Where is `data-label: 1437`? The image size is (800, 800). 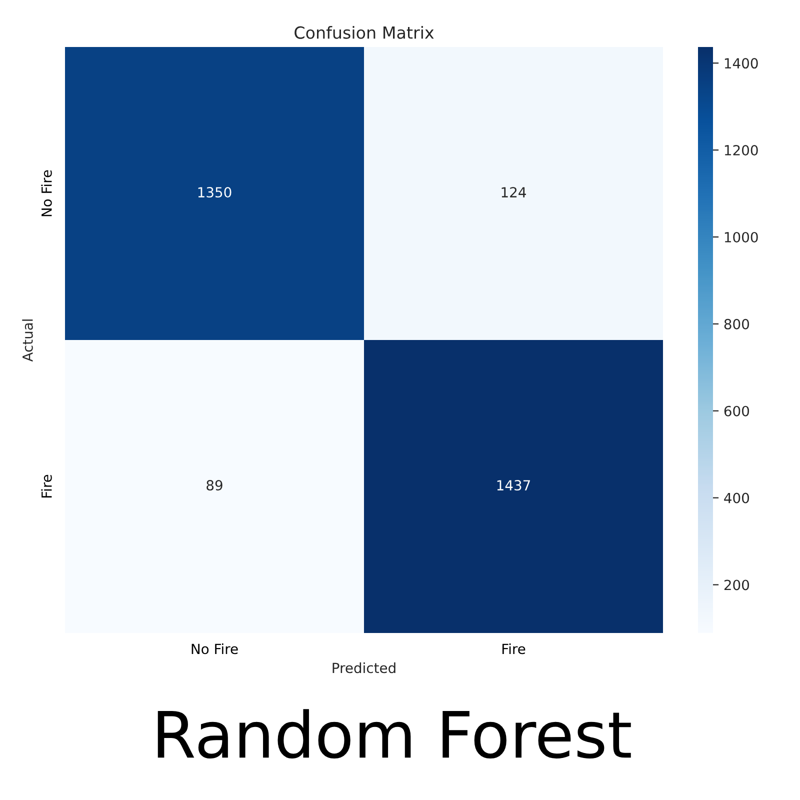
data-label: 1437 is located at coordinates (513, 485).